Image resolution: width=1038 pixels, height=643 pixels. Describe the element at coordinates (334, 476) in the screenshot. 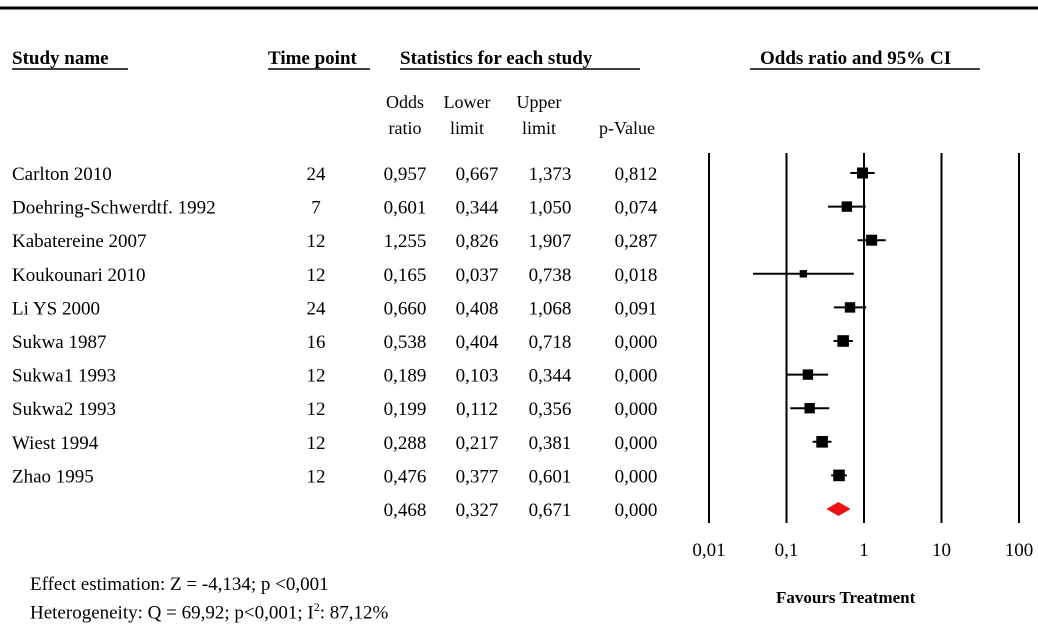

I see `table-row: Zhao 1995 12 0,476 0,377 0,601 0,000` at that location.